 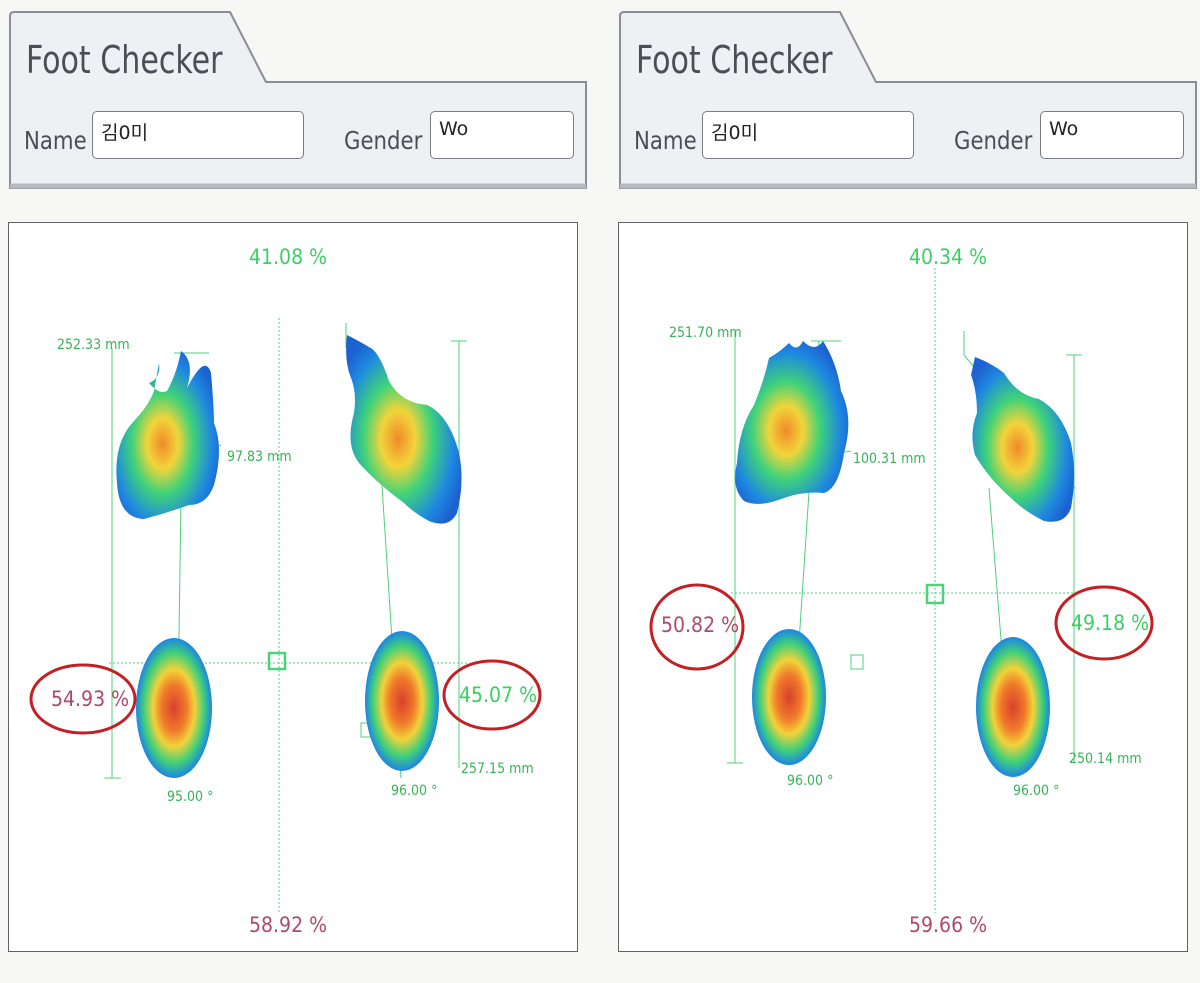 I want to click on left-foot-percentage: 54.93 %, so click(x=90, y=699).